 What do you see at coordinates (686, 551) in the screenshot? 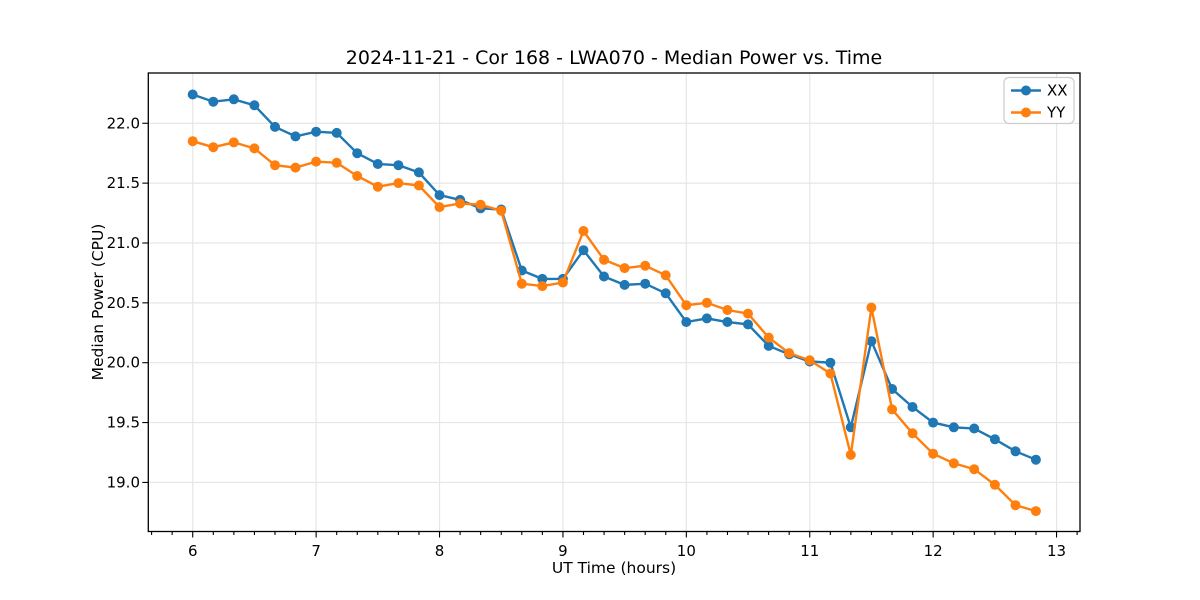
I see `x-tick-label: 10` at bounding box center [686, 551].